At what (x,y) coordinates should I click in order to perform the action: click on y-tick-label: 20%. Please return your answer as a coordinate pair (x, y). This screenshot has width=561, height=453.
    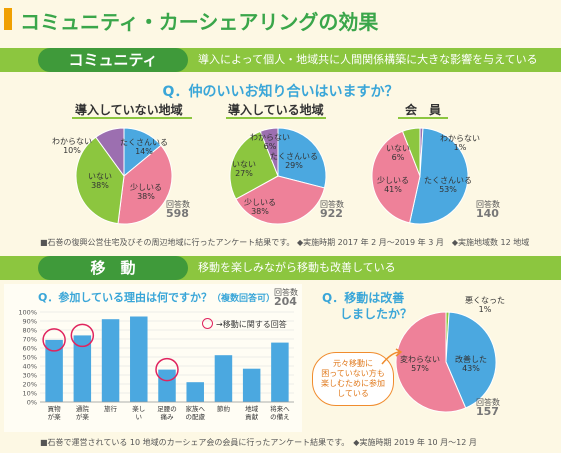
    Looking at the image, I should click on (30, 385).